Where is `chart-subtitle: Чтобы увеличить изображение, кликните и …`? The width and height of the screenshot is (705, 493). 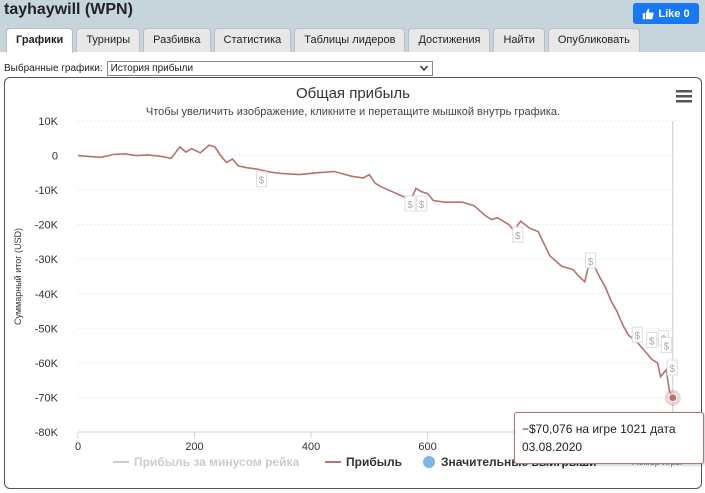 chart-subtitle: Чтобы увеличить изображение, кликните и … is located at coordinates (353, 112).